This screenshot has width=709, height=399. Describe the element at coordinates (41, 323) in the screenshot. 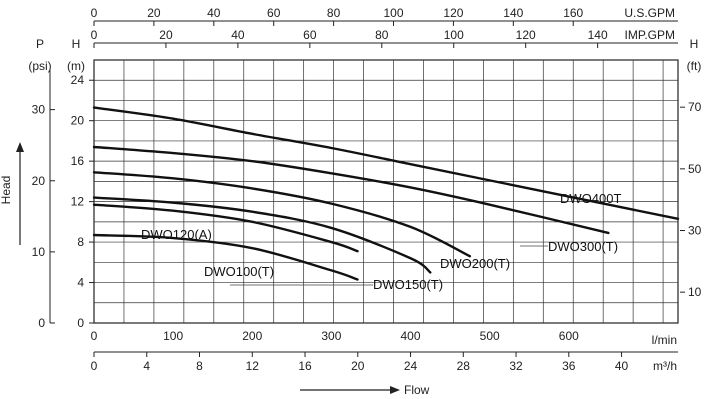

I see `psi-tick-label: 0` at that location.